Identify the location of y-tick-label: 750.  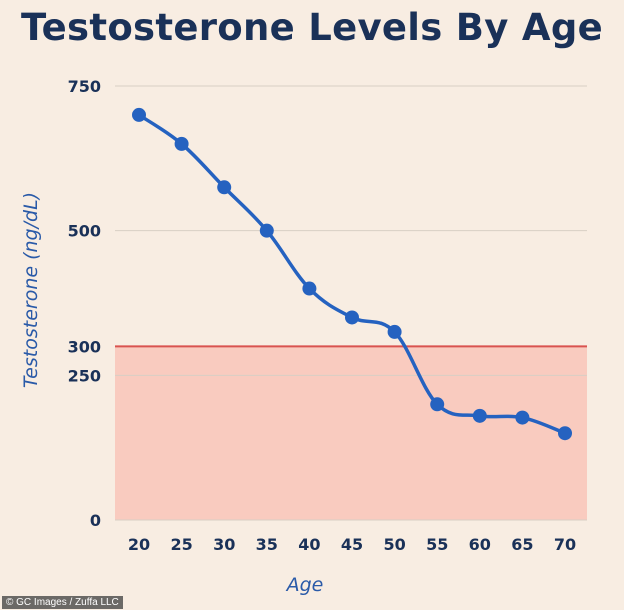
(84, 86).